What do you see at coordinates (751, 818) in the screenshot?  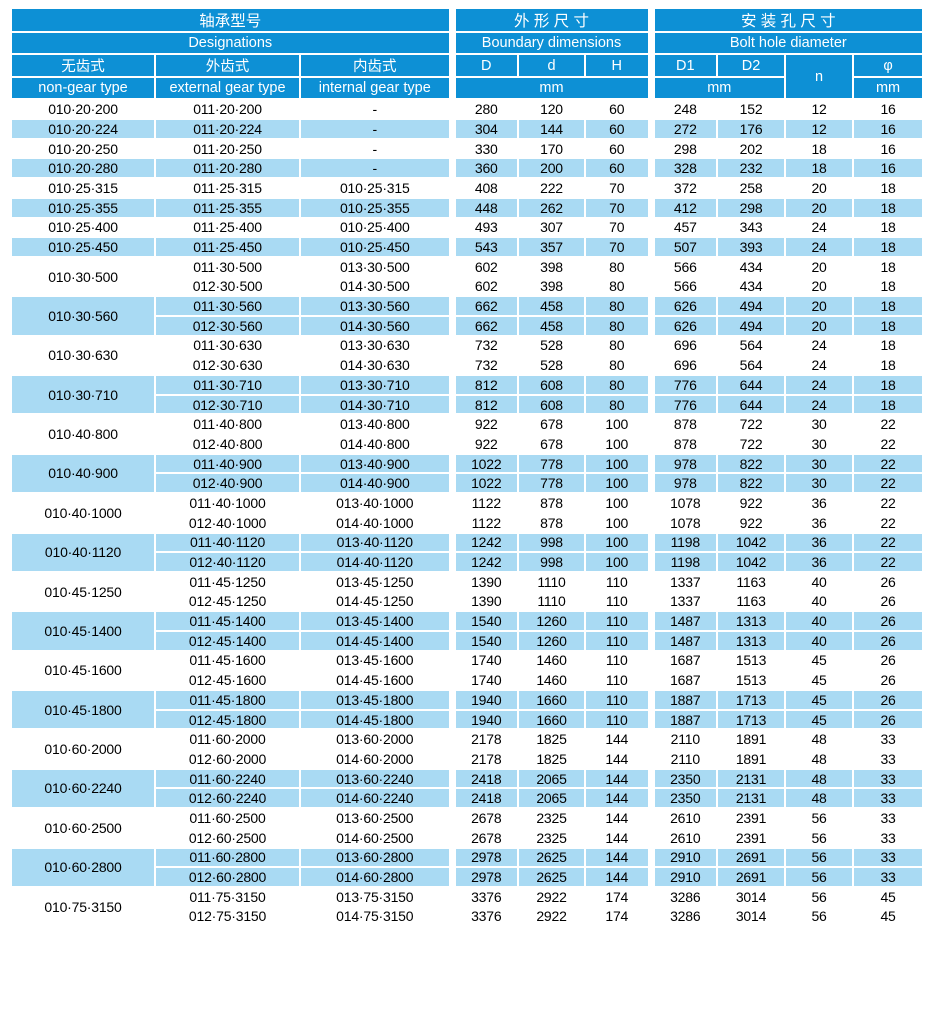 I see `cell-D2: 2391` at bounding box center [751, 818].